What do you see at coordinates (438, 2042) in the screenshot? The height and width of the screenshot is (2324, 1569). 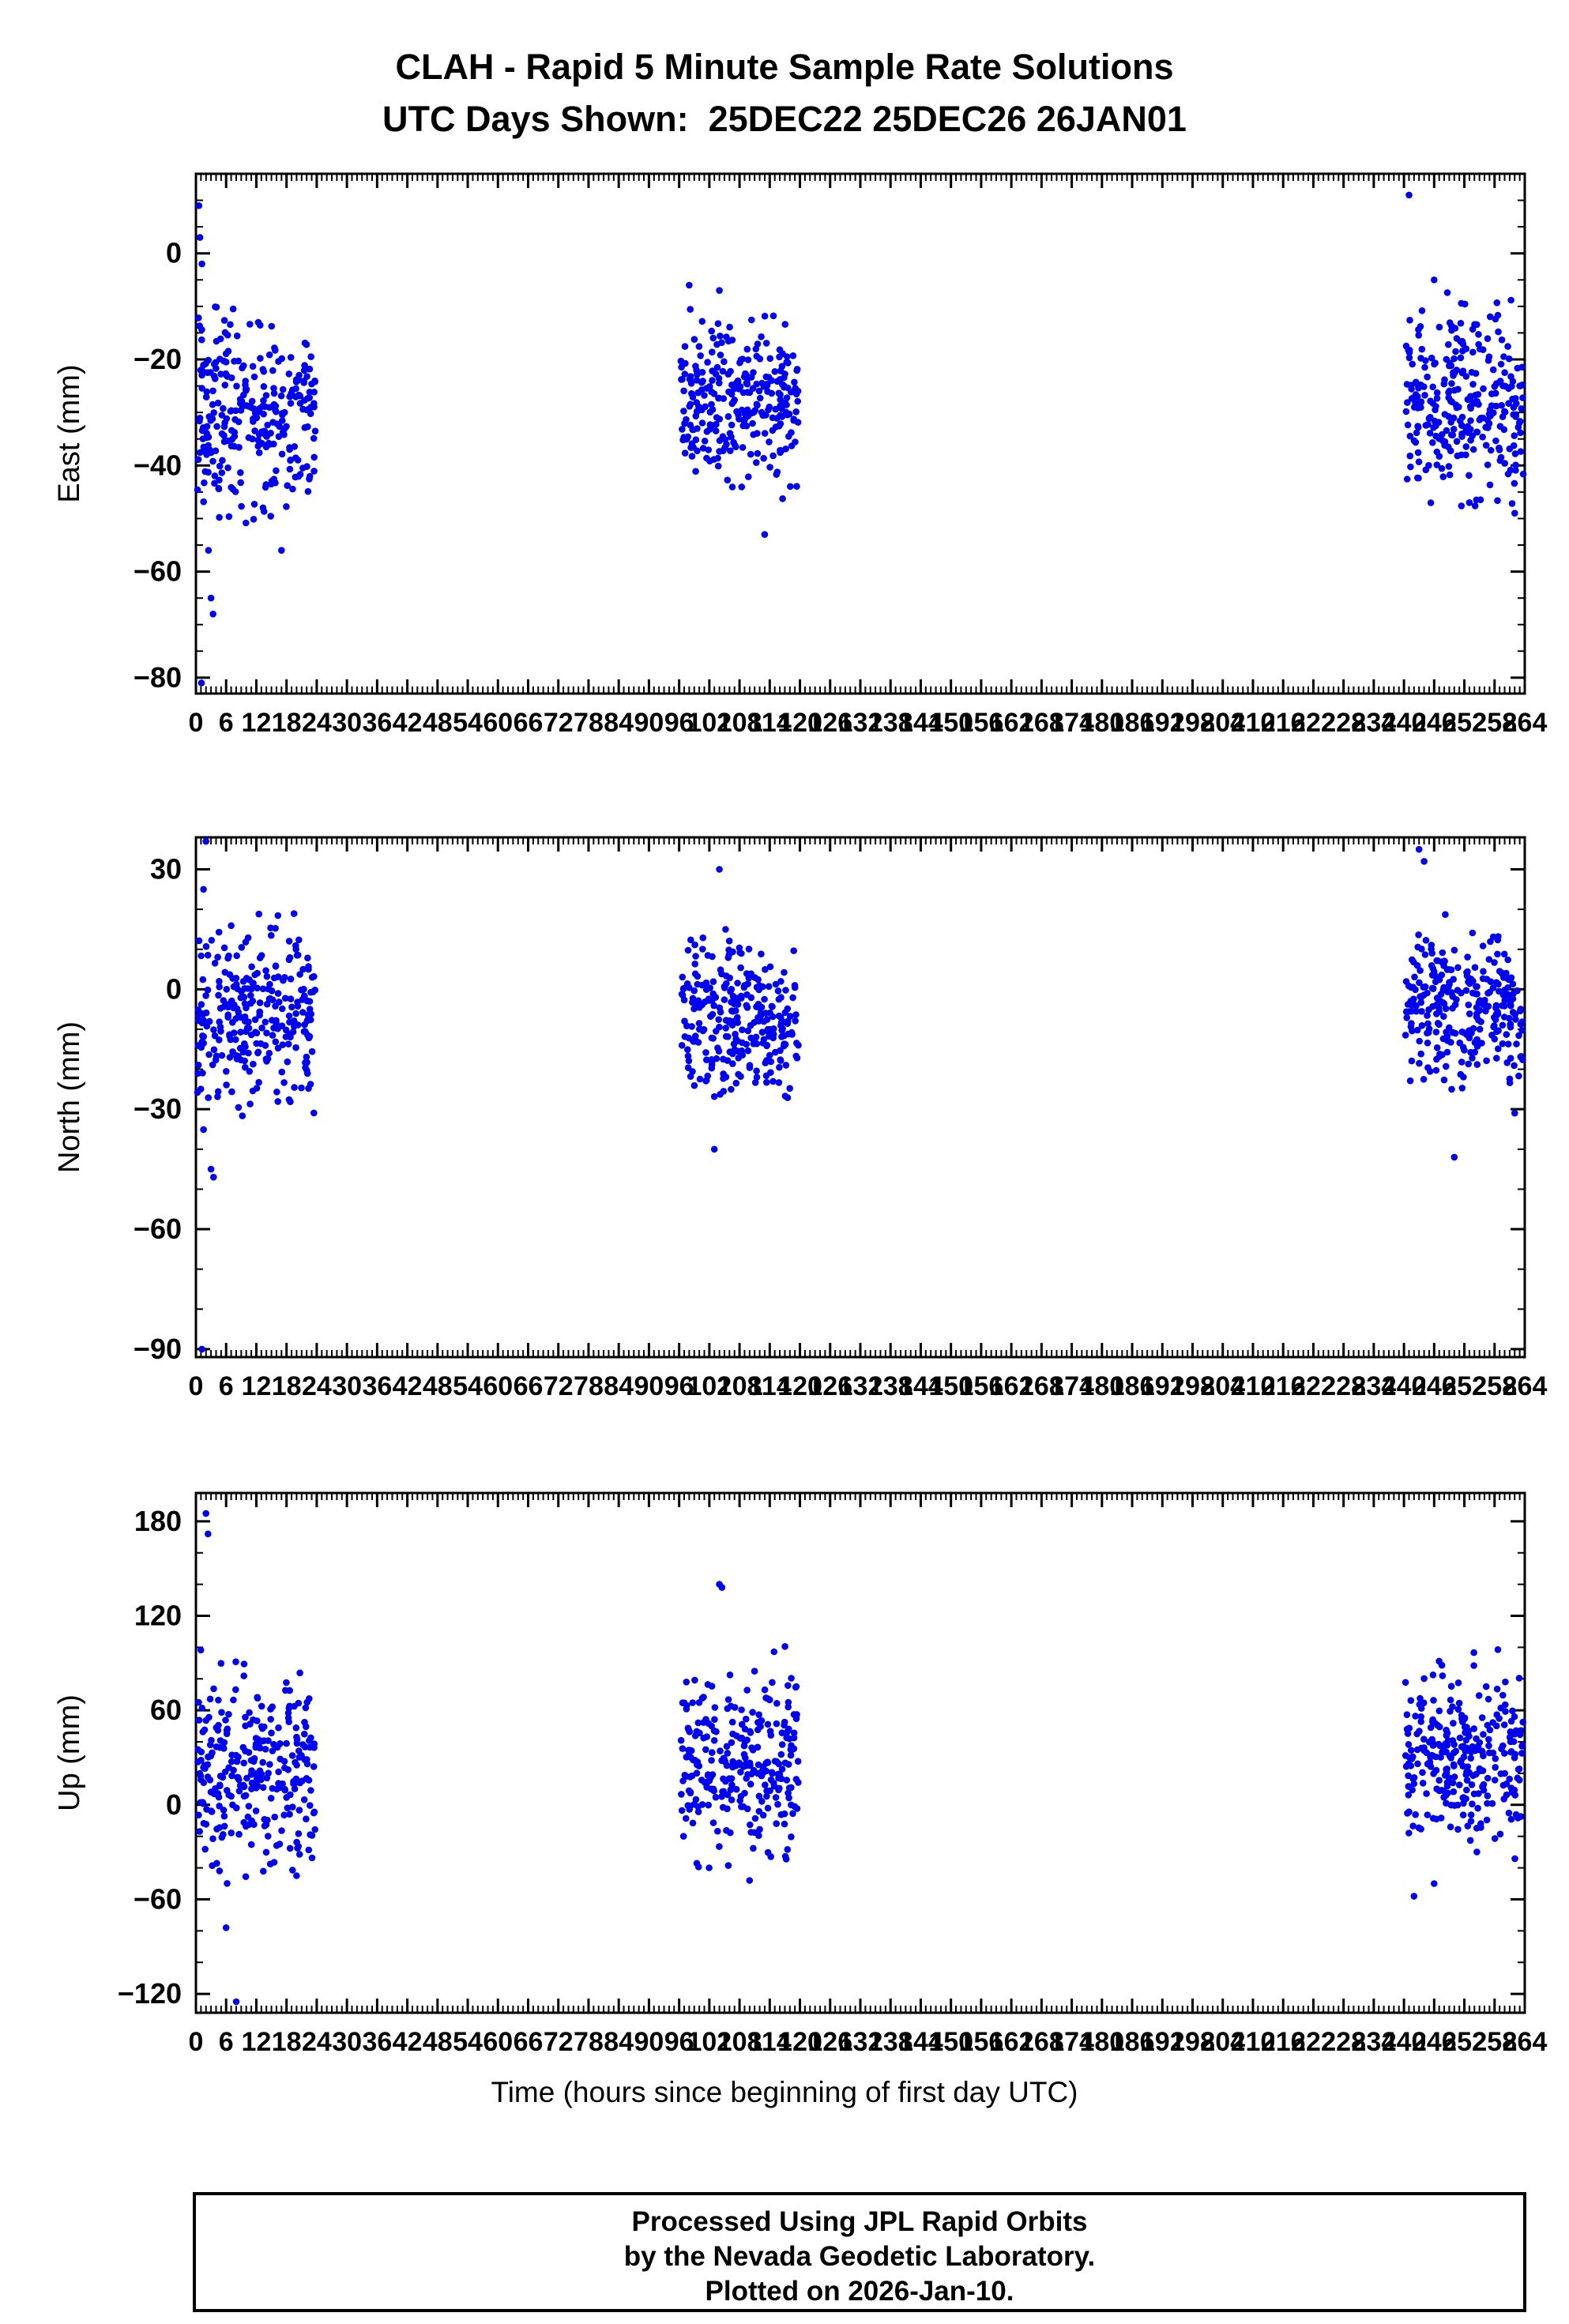 I see `svg-text: 48` at bounding box center [438, 2042].